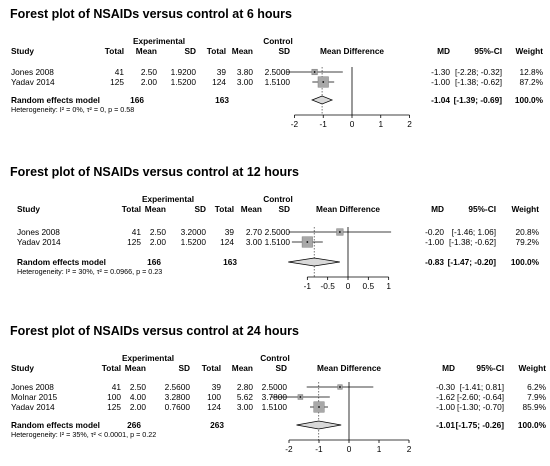 The height and width of the screenshot is (466, 550). Describe the element at coordinates (275, 387) in the screenshot. I see `ctrl-sd: 2.5000` at that location.